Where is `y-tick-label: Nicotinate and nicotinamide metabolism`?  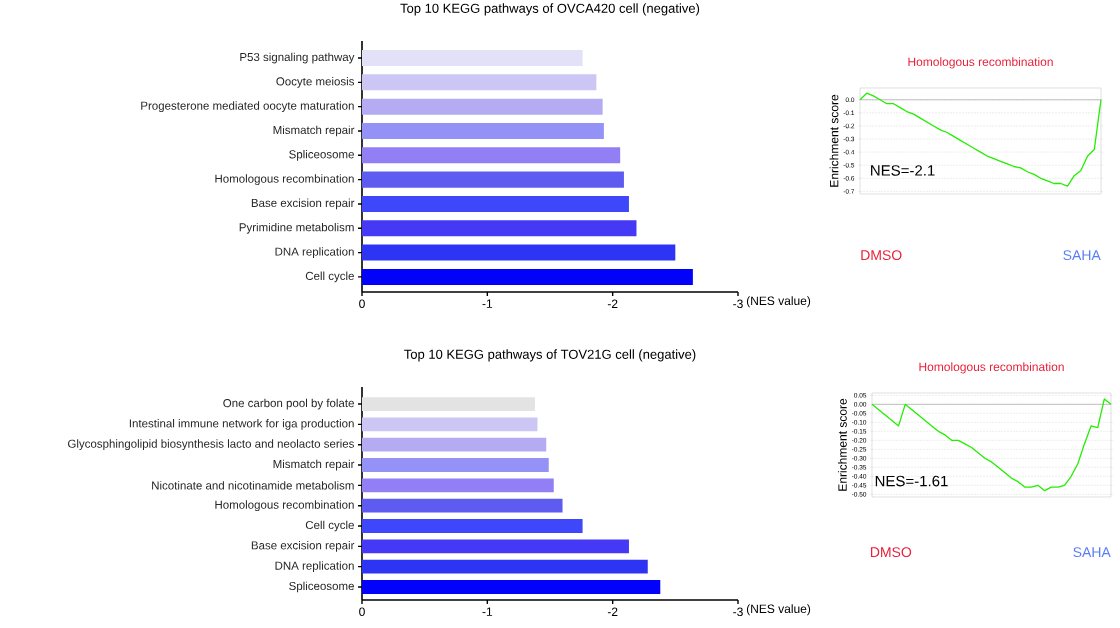
y-tick-label: Nicotinate and nicotinamide metabolism is located at coordinates (253, 485).